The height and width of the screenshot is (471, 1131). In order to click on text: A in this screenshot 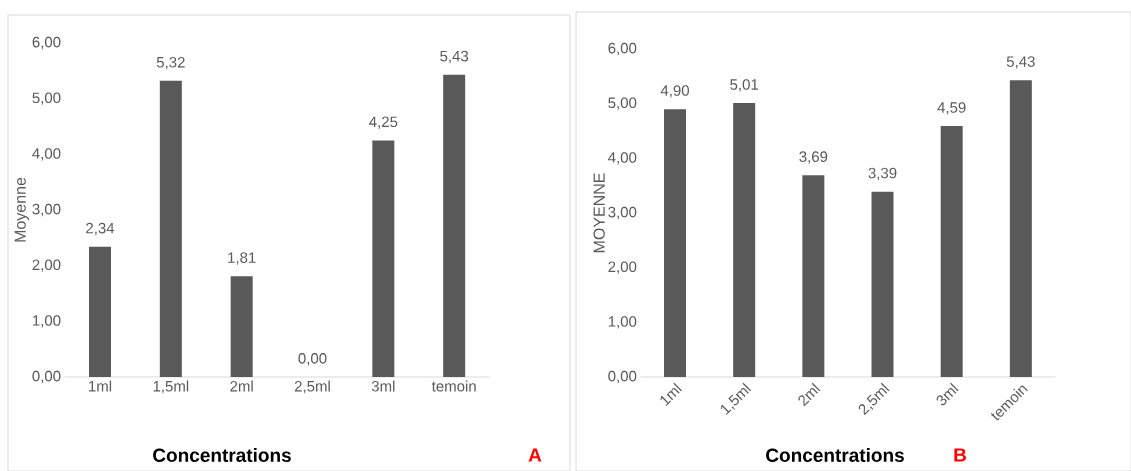, I will do `click(535, 455)`.